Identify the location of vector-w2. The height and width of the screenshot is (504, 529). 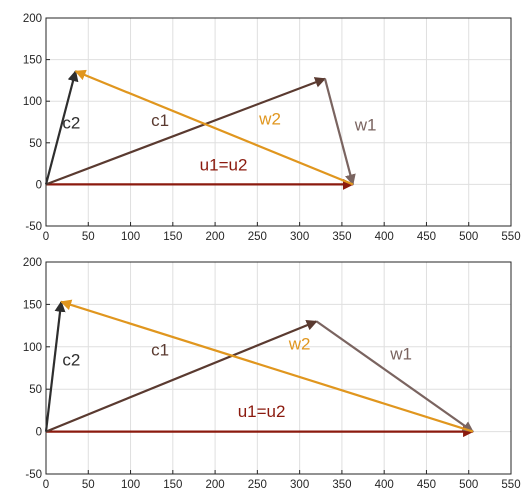
(214, 127).